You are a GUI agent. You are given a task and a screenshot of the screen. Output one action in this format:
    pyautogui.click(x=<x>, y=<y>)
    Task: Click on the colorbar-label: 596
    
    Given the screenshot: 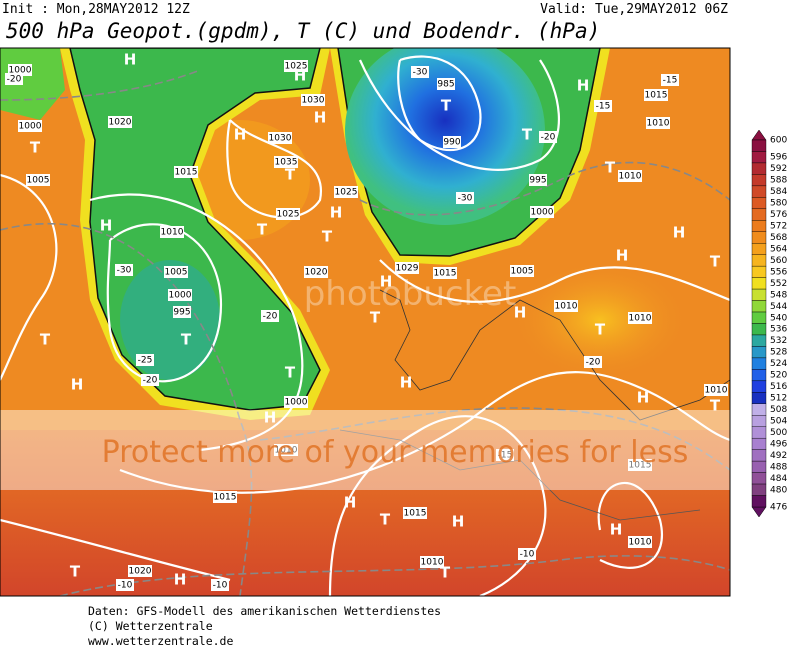 What is the action you would take?
    pyautogui.click(x=778, y=158)
    